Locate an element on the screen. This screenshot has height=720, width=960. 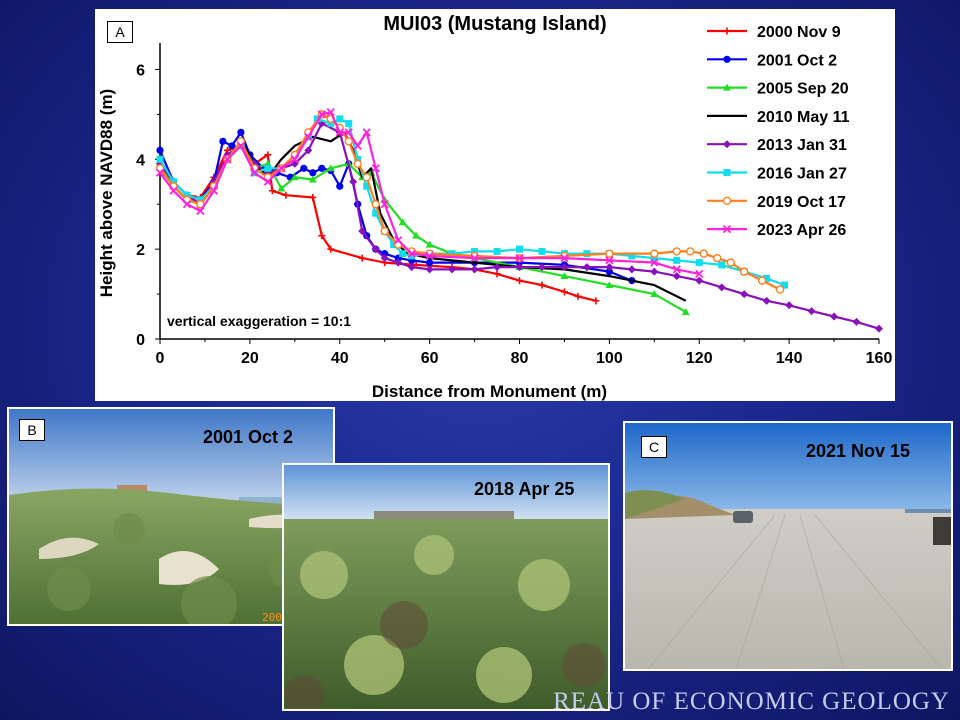
x-tick-label: 20 is located at coordinates (250, 358).